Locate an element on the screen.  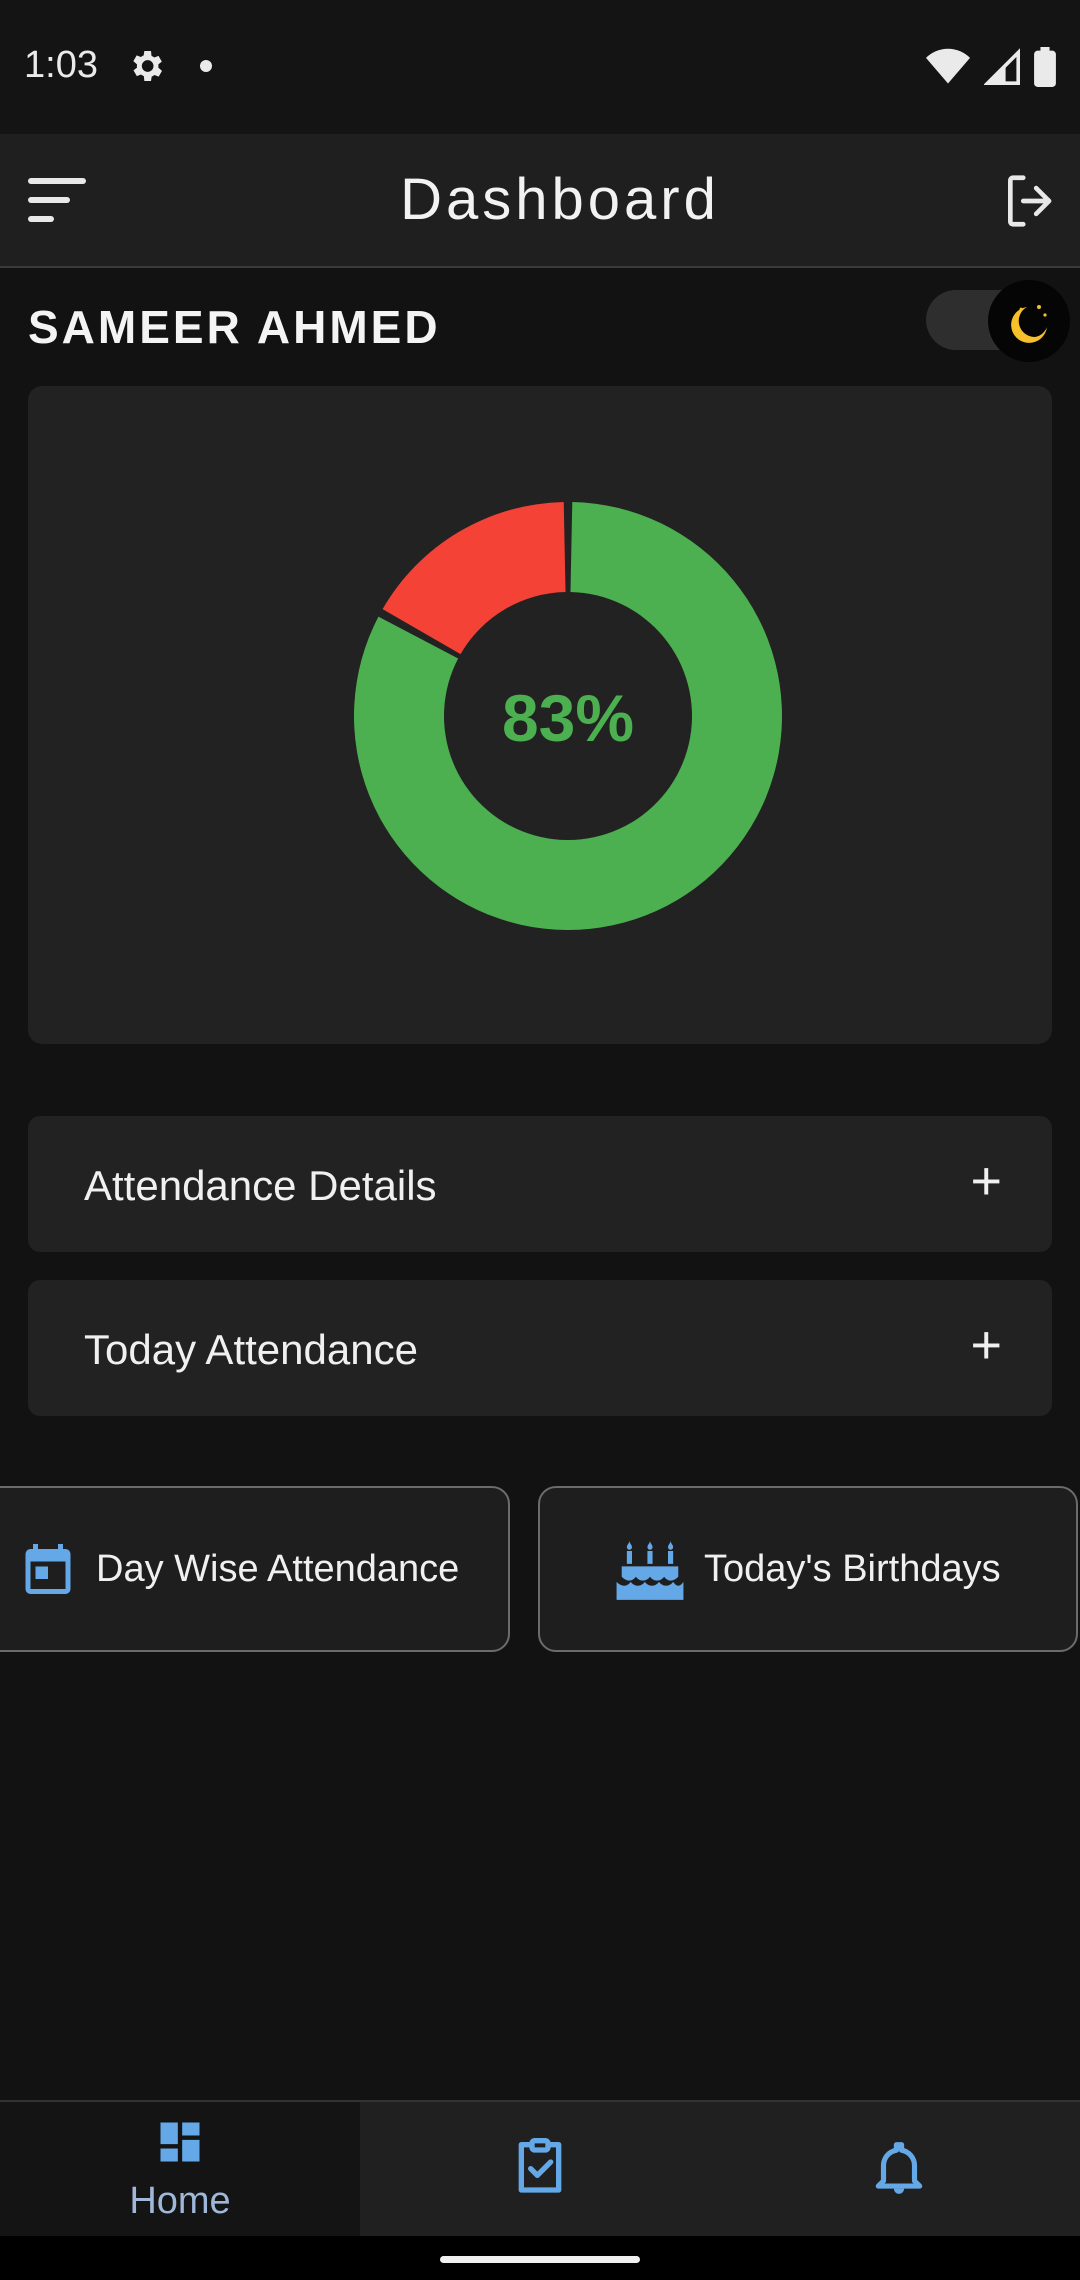
settings-icon is located at coordinates (147, 66).